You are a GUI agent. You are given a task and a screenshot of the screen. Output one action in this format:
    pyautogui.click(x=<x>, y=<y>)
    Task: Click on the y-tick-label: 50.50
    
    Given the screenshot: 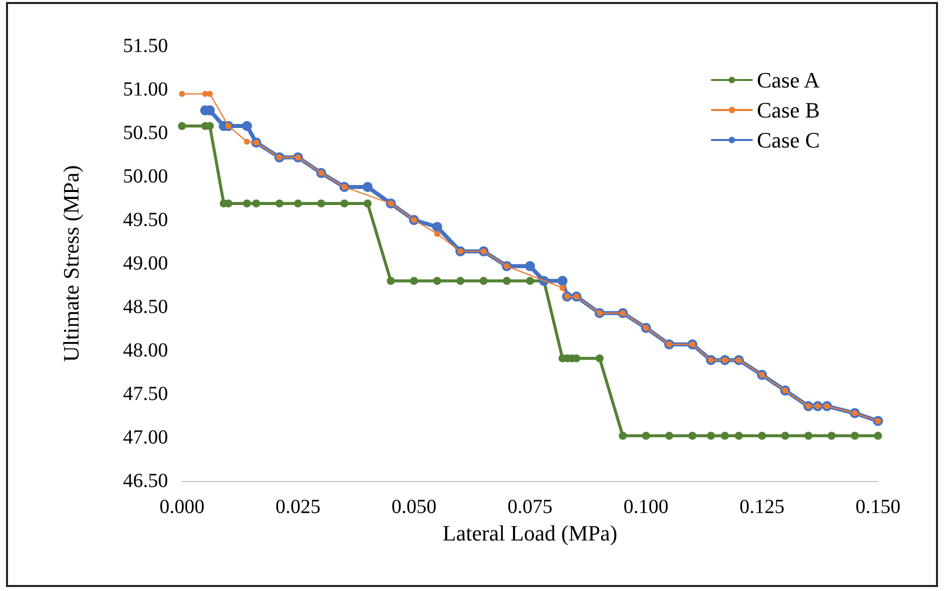 What is the action you would take?
    pyautogui.click(x=145, y=133)
    